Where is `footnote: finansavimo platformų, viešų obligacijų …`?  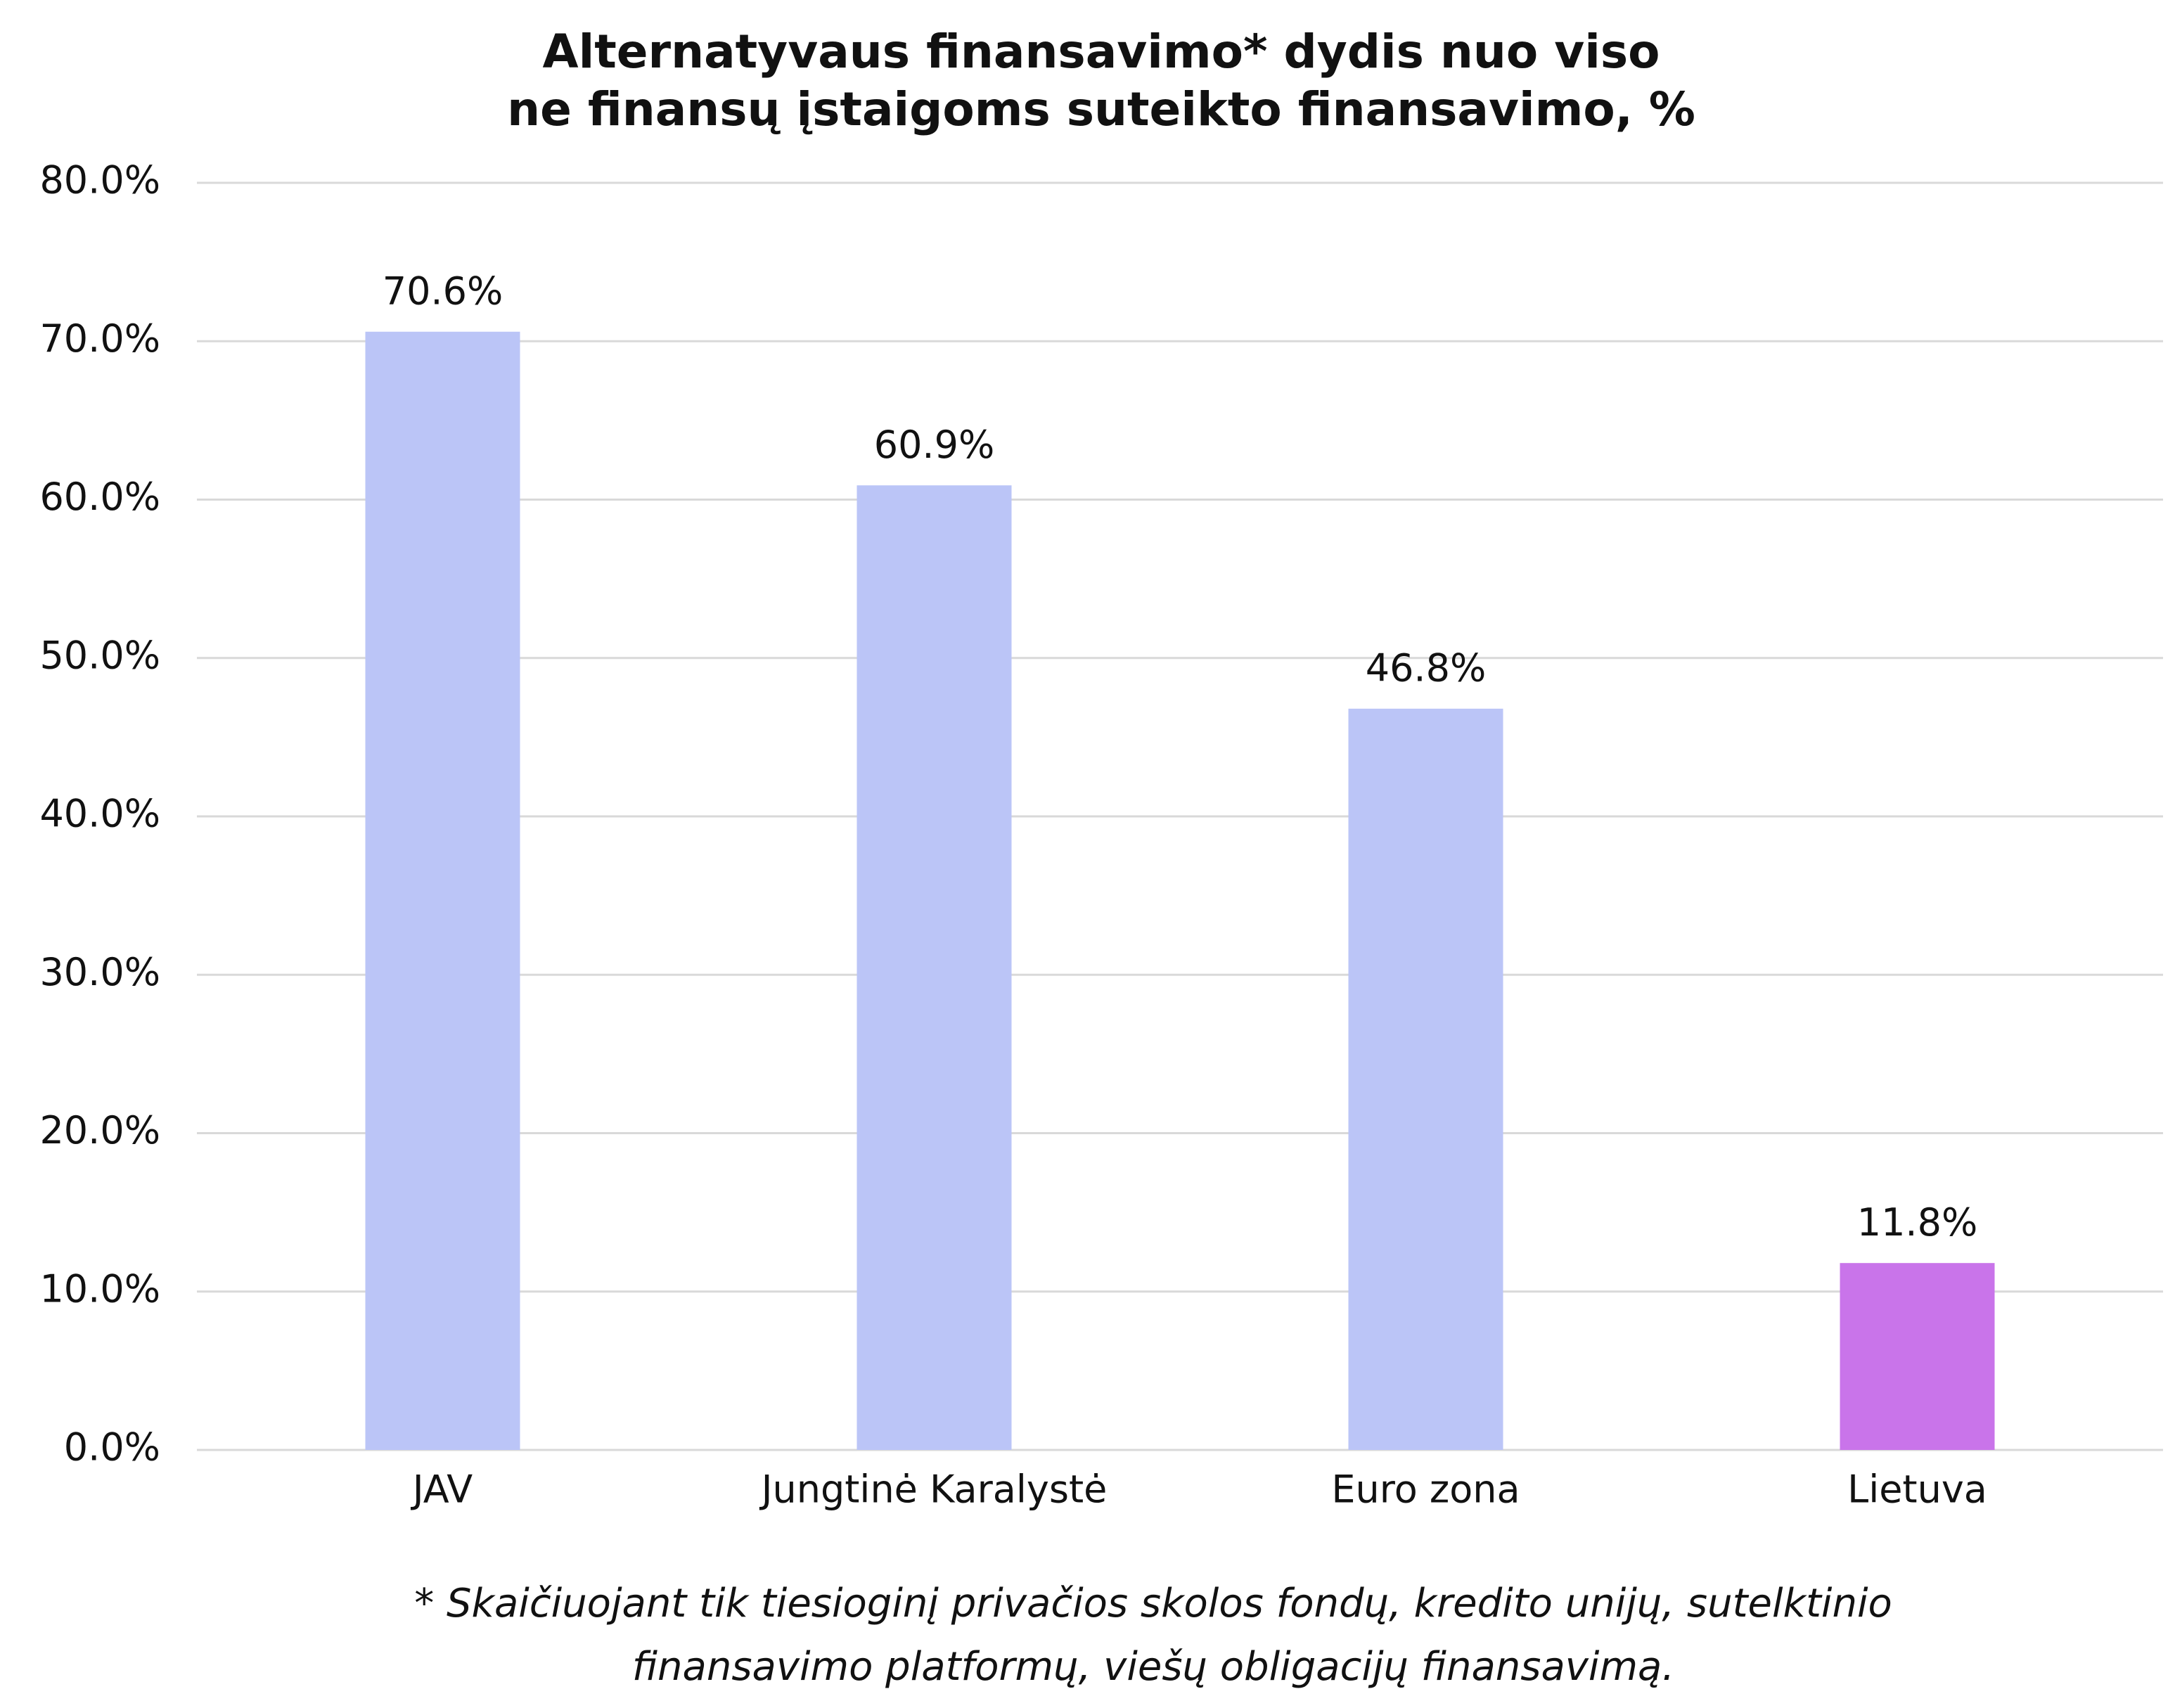 footnote: finansavimo platformų, viešų obligacijų … is located at coordinates (1153, 1667).